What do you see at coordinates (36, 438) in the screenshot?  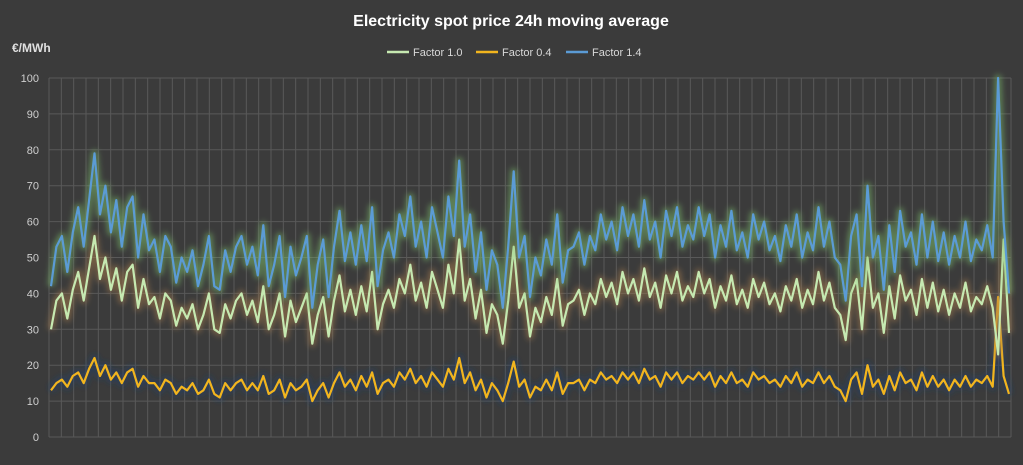 I see `y-tick-label: 0` at bounding box center [36, 438].